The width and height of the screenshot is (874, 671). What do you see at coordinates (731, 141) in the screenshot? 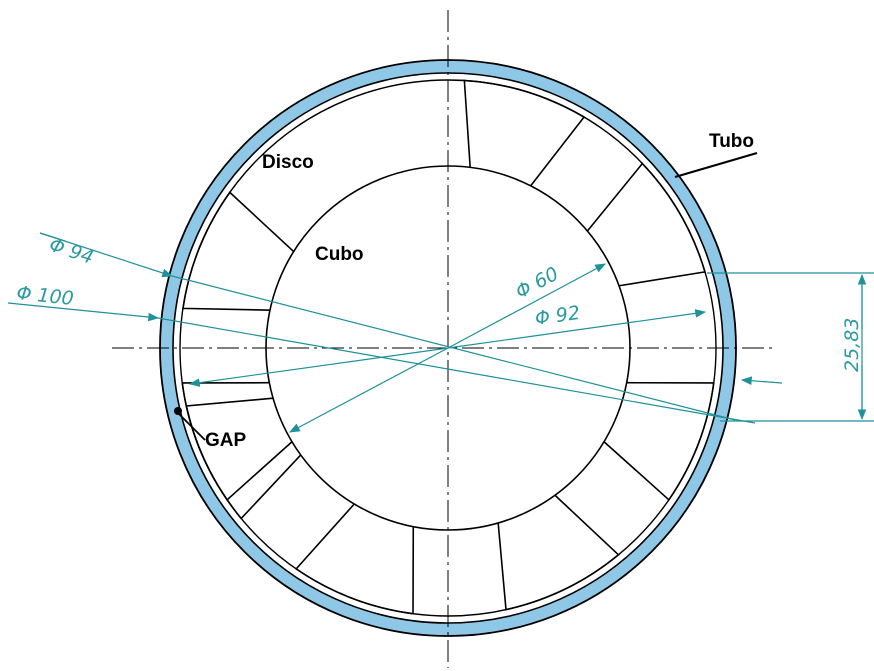
I see `tubo-label: Tubo` at bounding box center [731, 141].